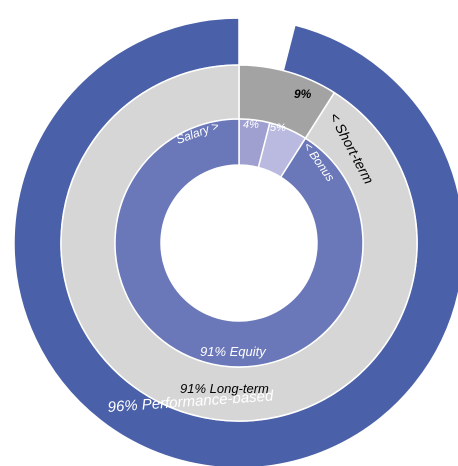  What do you see at coordinates (224, 388) in the screenshot?
I see `long-term-label: 91% Long-term` at bounding box center [224, 388].